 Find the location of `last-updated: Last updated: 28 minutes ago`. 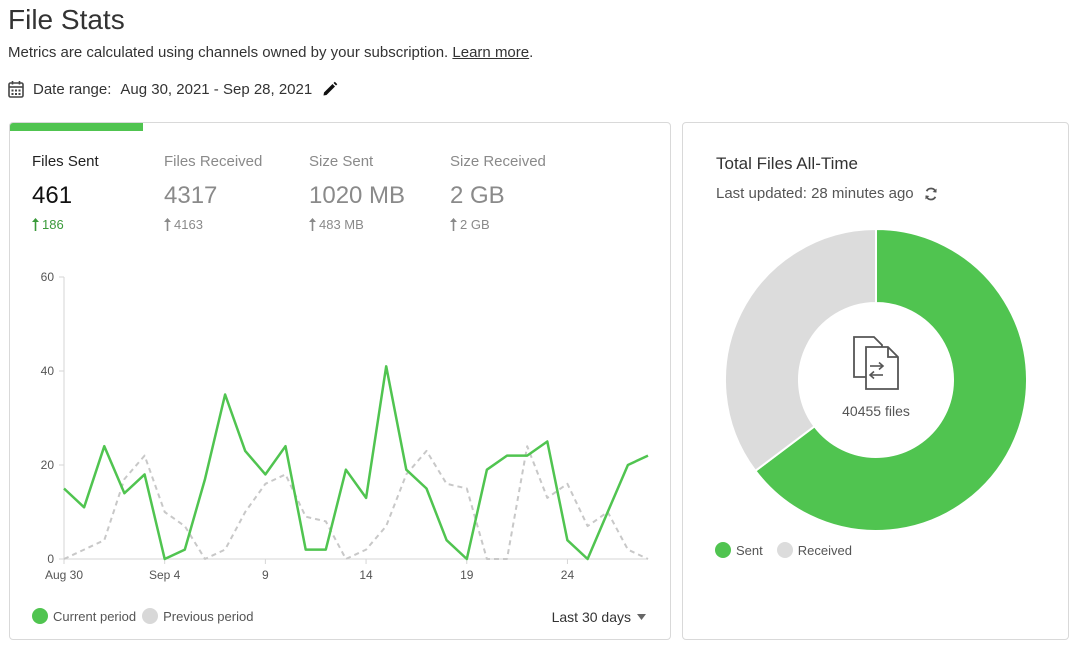

last-updated: Last updated: 28 minutes ago is located at coordinates (827, 193).